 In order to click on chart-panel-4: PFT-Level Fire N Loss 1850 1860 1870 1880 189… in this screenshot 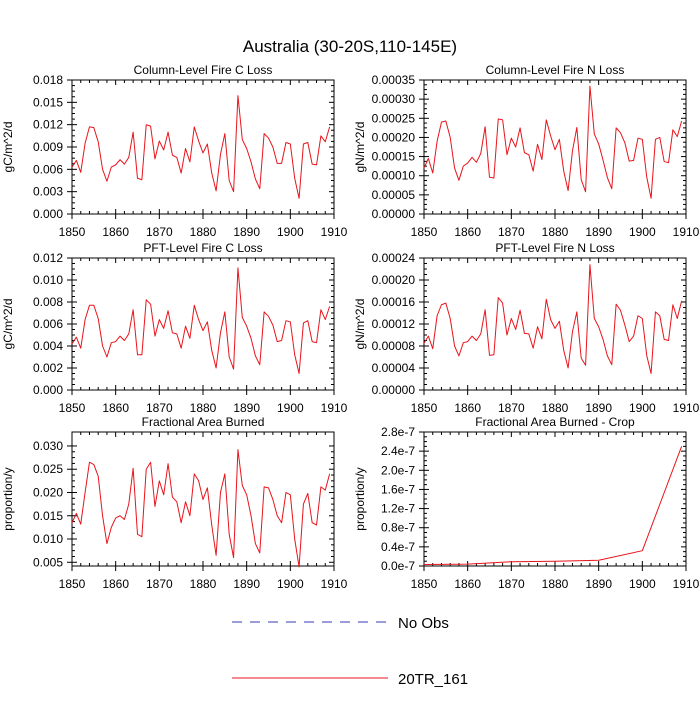, I will do `click(526, 328)`.